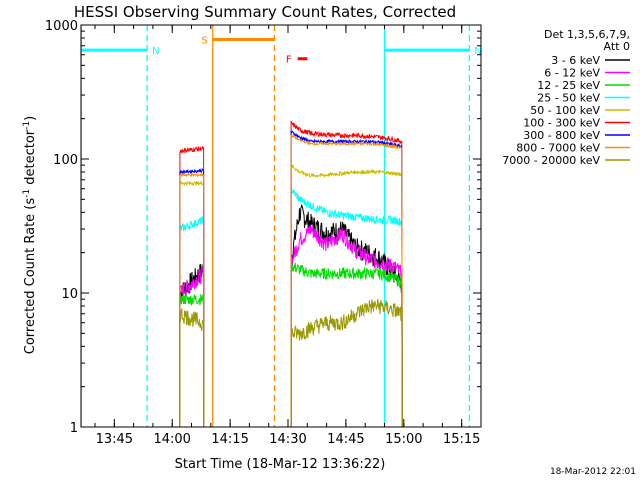 This screenshot has width=640, height=484. Describe the element at coordinates (561, 135) in the screenshot. I see `legend-label: 300 - 800 keV` at that location.